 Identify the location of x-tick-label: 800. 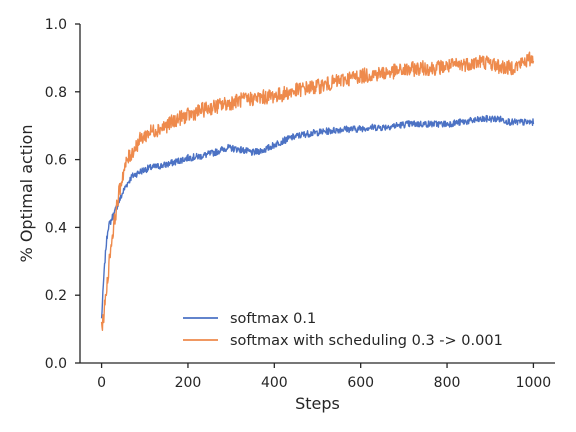
(447, 383).